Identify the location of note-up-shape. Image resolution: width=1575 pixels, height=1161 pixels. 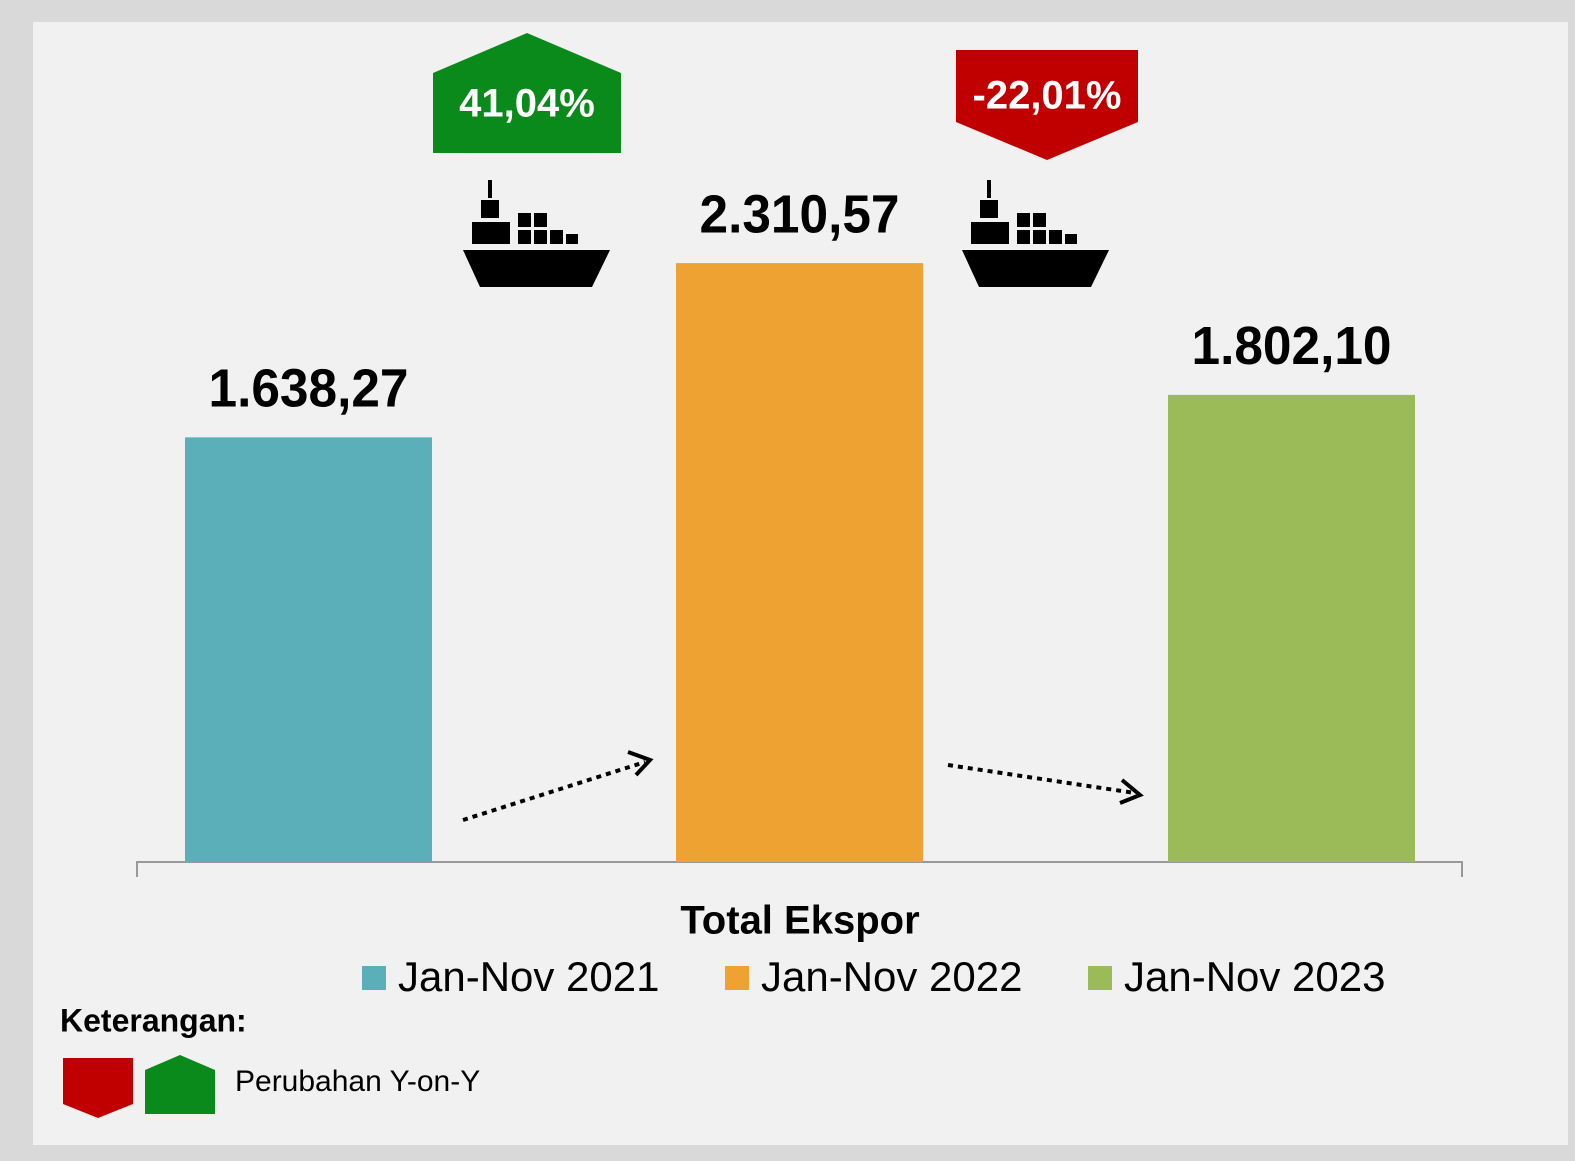
(180, 1084).